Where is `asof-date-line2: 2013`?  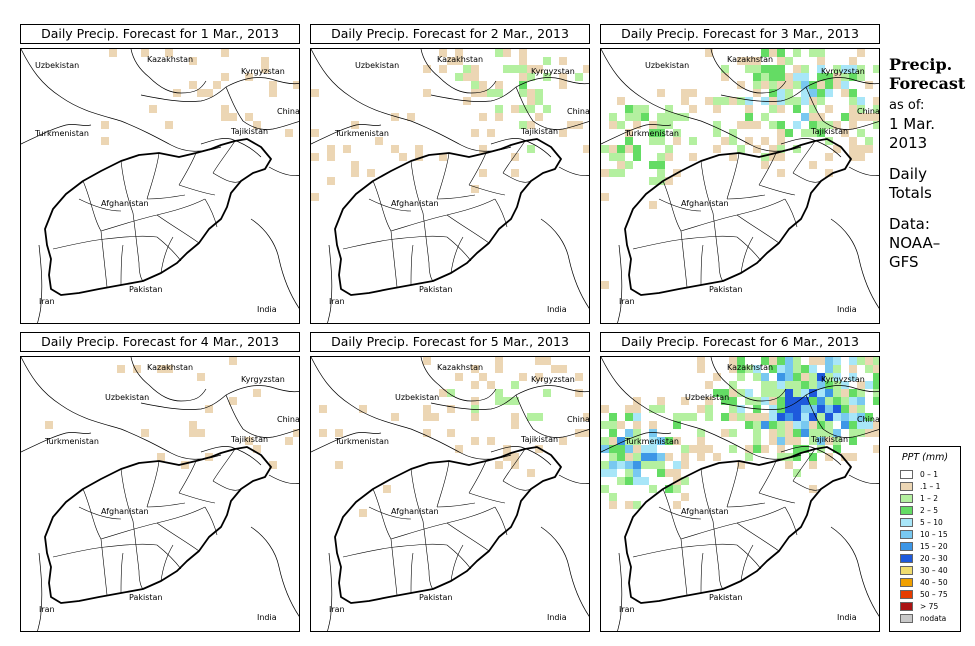 asof-date-line2: 2013 is located at coordinates (908, 143).